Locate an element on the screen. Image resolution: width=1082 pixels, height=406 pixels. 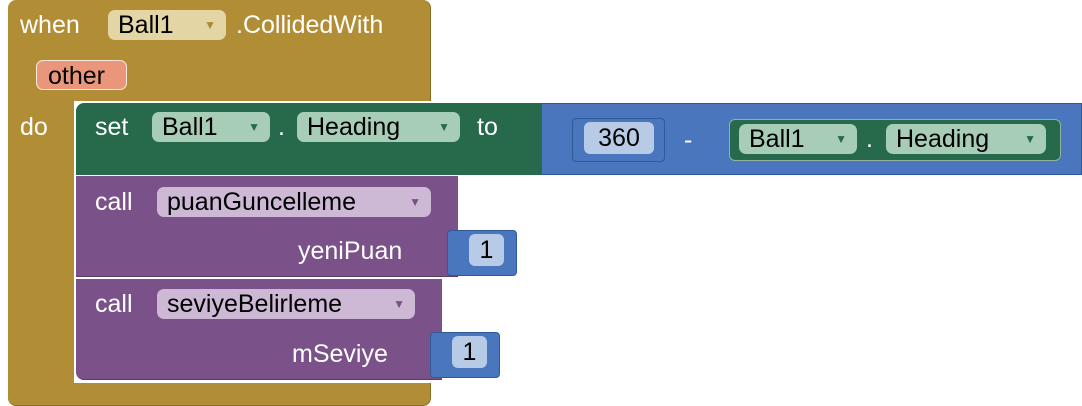
procedure-dropdown-2: seviyeBelirleme ▼ is located at coordinates (286, 304).